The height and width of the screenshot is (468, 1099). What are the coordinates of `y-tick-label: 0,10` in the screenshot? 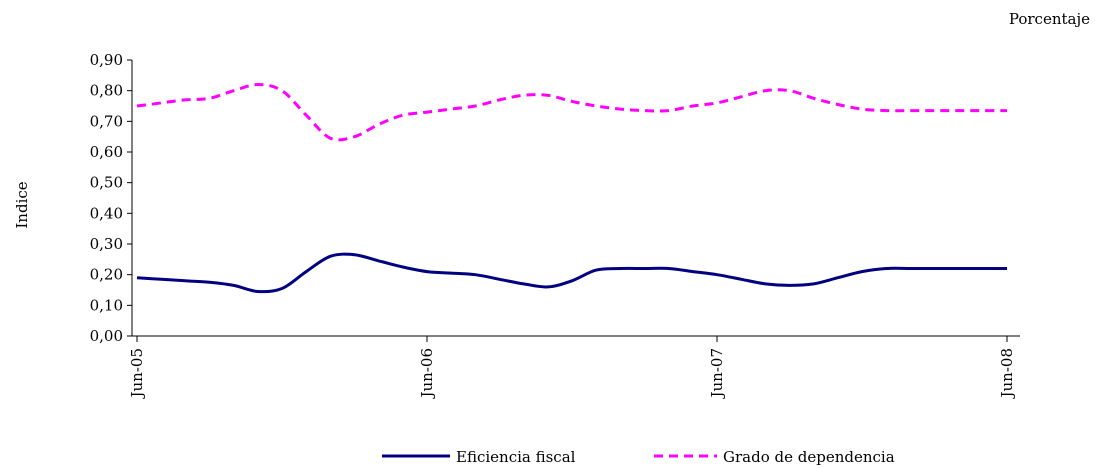 It's located at (106, 305).